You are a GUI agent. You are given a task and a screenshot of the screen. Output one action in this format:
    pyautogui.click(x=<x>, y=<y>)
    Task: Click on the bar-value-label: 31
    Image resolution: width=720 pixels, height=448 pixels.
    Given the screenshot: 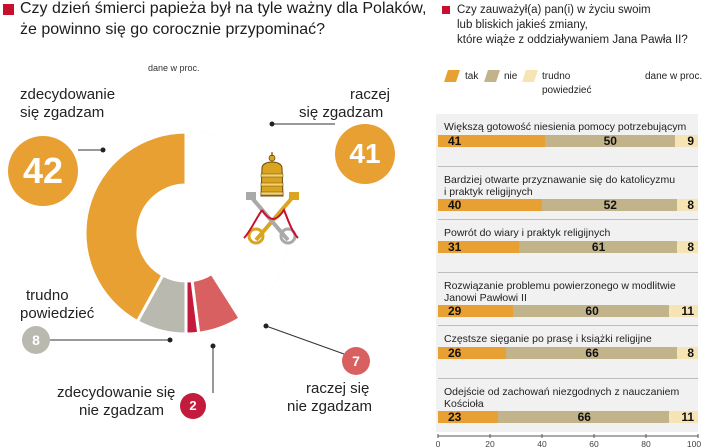 What is the action you would take?
    pyautogui.click(x=455, y=247)
    